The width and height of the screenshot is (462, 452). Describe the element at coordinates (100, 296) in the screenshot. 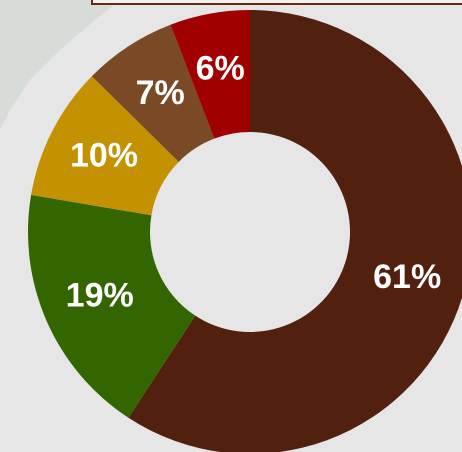

I see `data-label: 19%` at that location.